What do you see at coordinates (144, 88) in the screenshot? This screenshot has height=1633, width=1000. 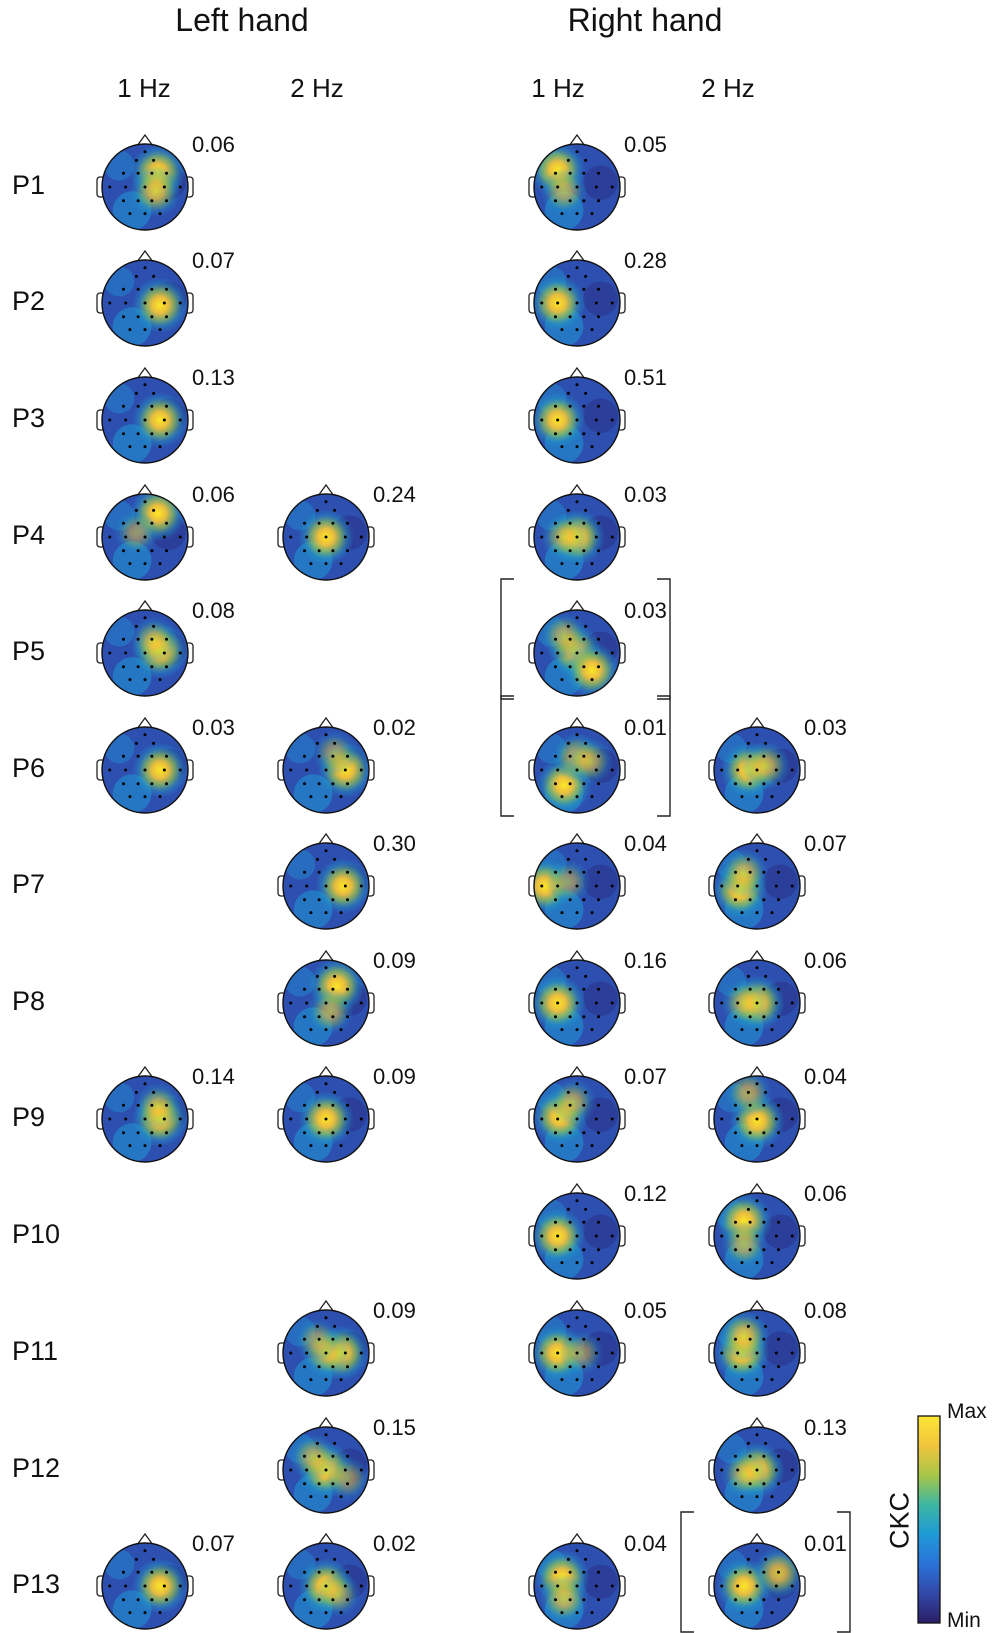 I see `subheader-left-1hz: 1 Hz` at bounding box center [144, 88].